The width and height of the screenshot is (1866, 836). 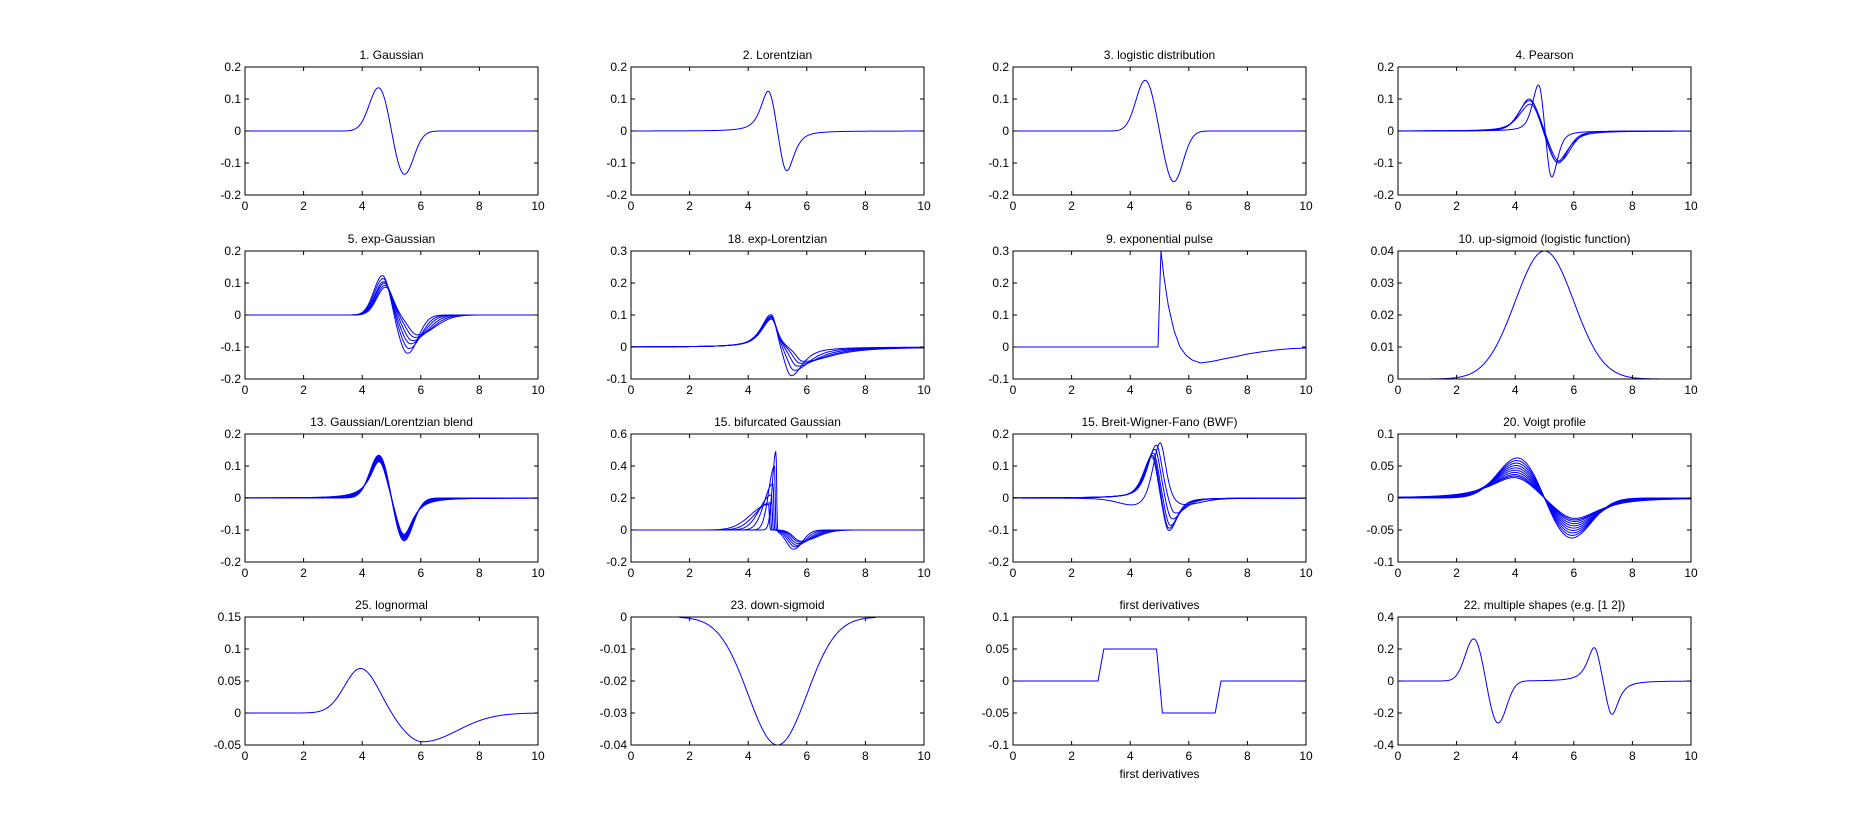 I want to click on subplot-title: 3. logistic distribution, so click(x=1159, y=55).